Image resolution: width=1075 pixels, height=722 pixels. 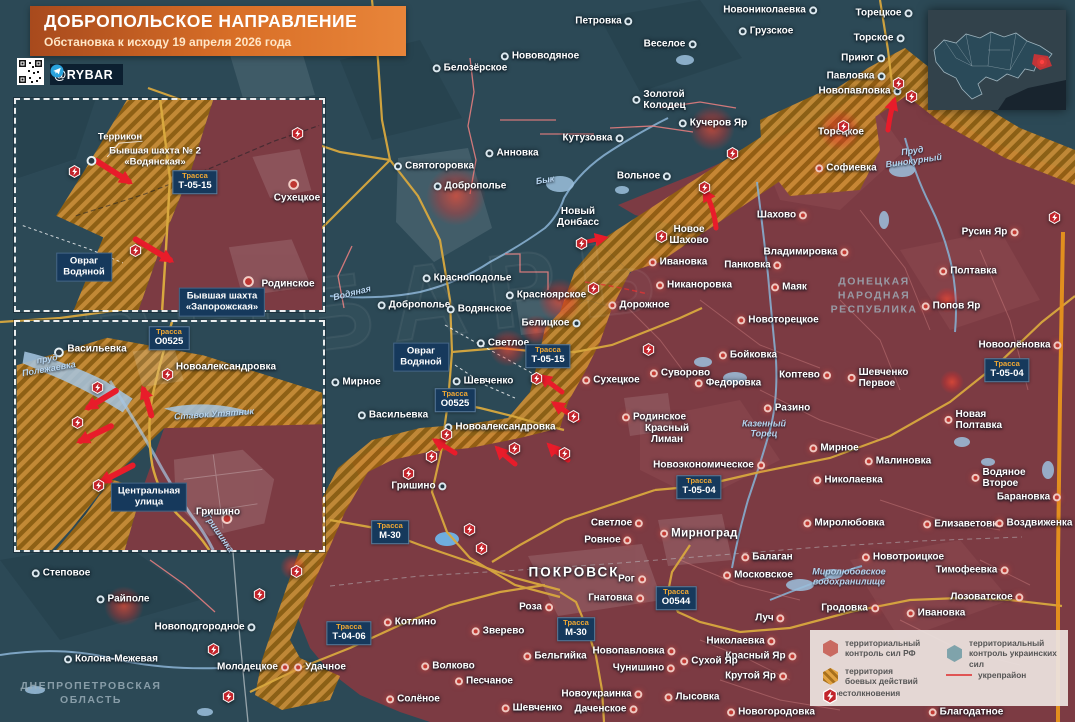 I want to click on legend-item: боестолкновения, so click(x=861, y=696).